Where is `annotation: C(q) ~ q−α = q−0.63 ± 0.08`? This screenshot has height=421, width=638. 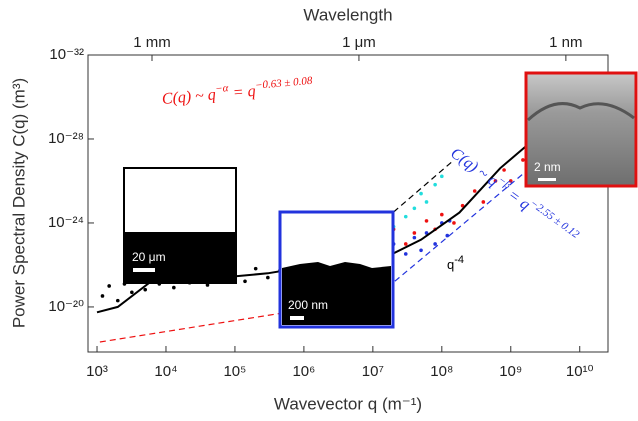 annotation: C(q) ~ q−α = q−0.63 ± 0.08 is located at coordinates (237, 90).